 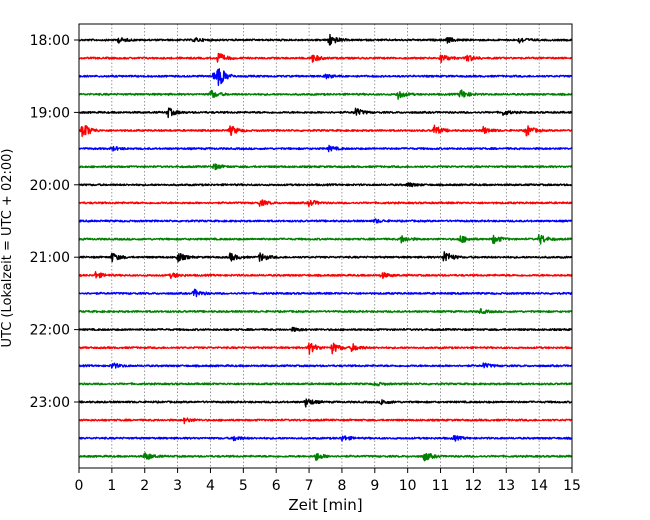 What do you see at coordinates (325, 505) in the screenshot?
I see `x-axis-label: Zeit [min]` at bounding box center [325, 505].